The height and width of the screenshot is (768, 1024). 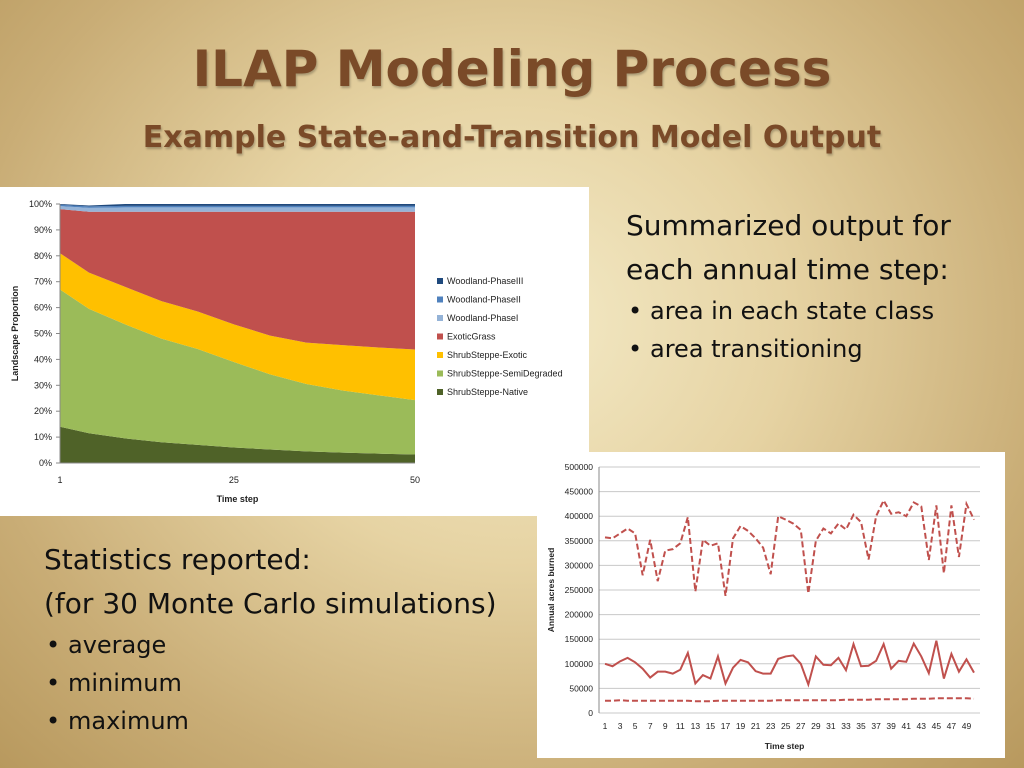 I want to click on legend-label: Woodland-PhaseII, so click(x=484, y=300).